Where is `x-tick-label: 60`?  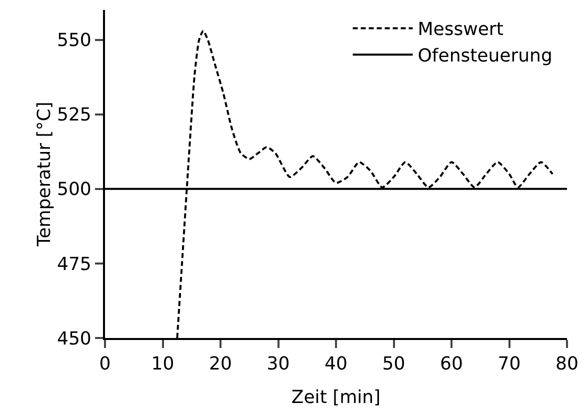 x-tick-label: 60 is located at coordinates (451, 364).